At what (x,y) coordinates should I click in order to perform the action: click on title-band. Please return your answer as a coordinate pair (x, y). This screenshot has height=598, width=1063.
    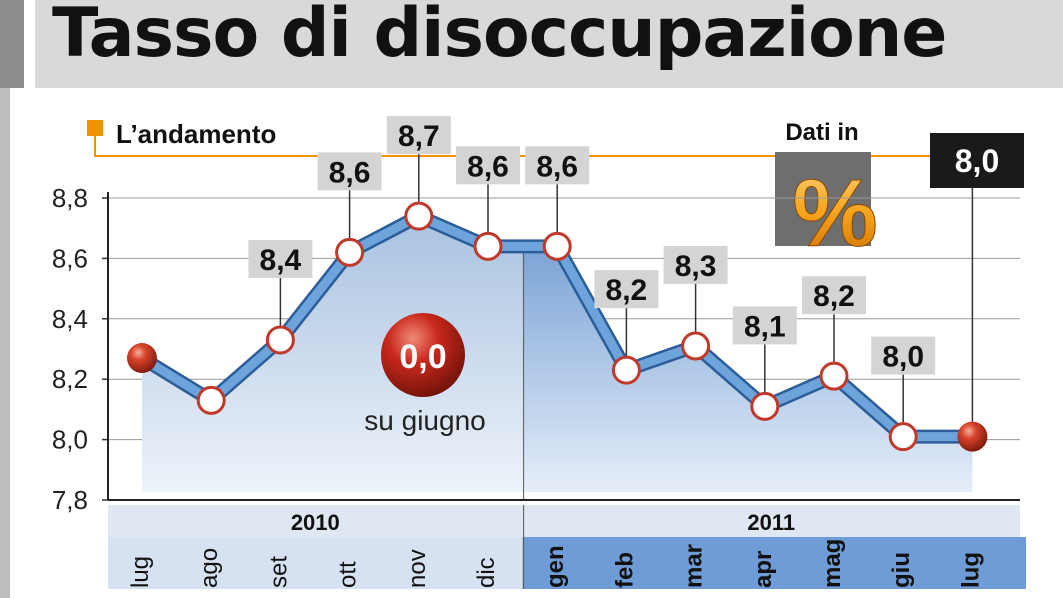
    Looking at the image, I should click on (549, 44).